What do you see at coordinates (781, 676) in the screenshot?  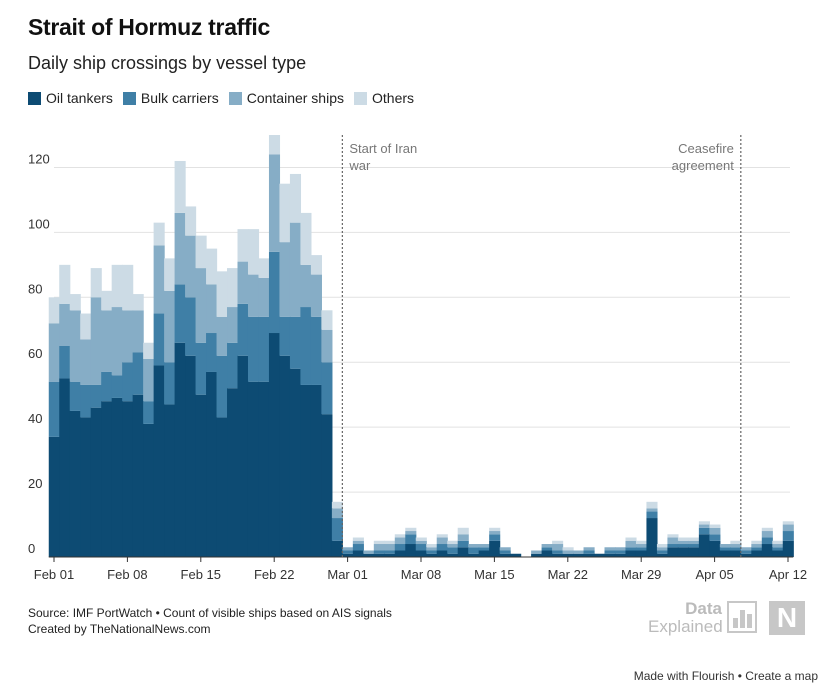 I see `create-map-link: Create a map` at bounding box center [781, 676].